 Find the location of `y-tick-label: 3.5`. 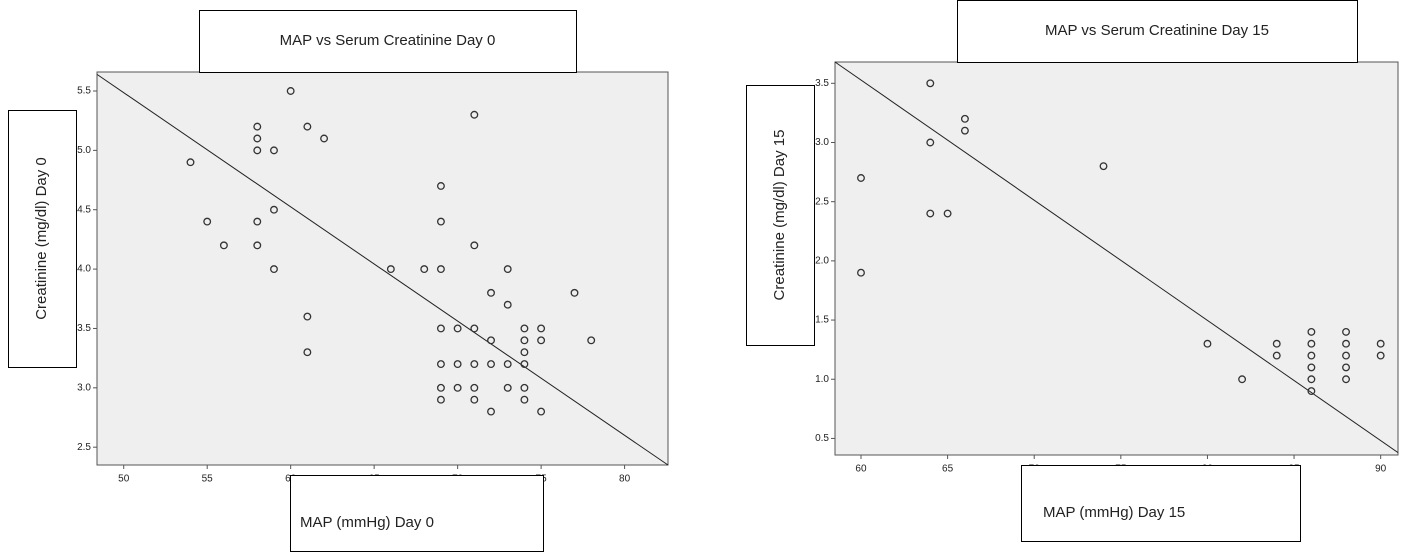

y-tick-label: 3.5 is located at coordinates (84, 328).